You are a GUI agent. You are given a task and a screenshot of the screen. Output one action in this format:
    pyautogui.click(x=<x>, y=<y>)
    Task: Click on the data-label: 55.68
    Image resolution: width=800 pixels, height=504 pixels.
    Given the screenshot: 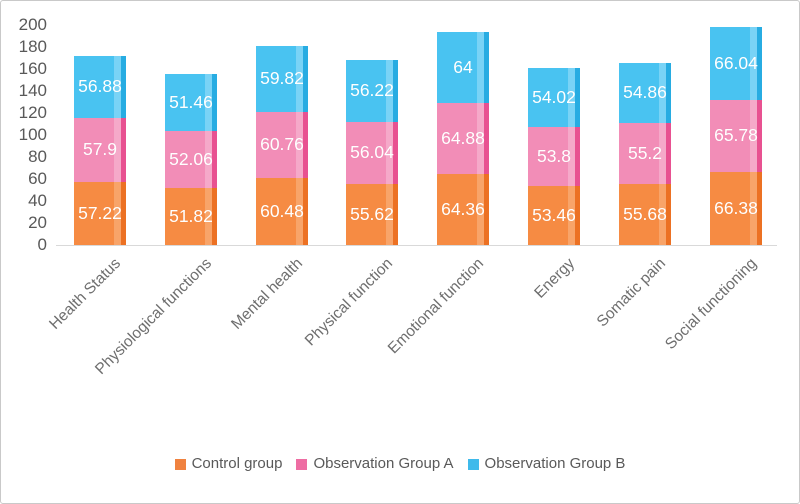 What is the action you would take?
    pyautogui.click(x=645, y=213)
    